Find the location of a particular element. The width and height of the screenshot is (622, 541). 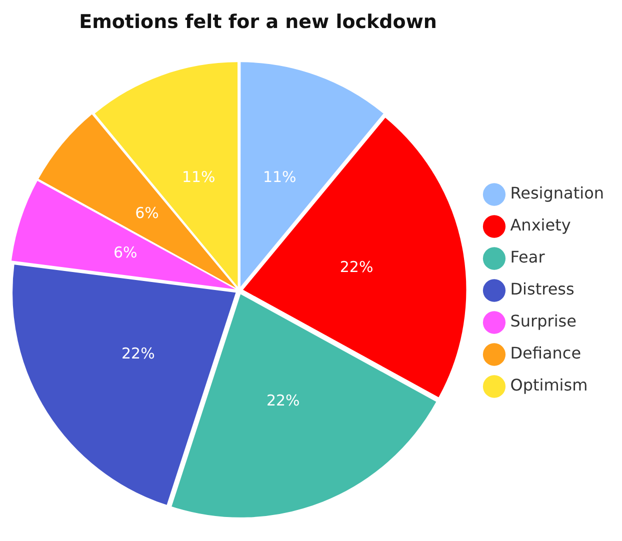

legend-label: Surprise is located at coordinates (543, 321).